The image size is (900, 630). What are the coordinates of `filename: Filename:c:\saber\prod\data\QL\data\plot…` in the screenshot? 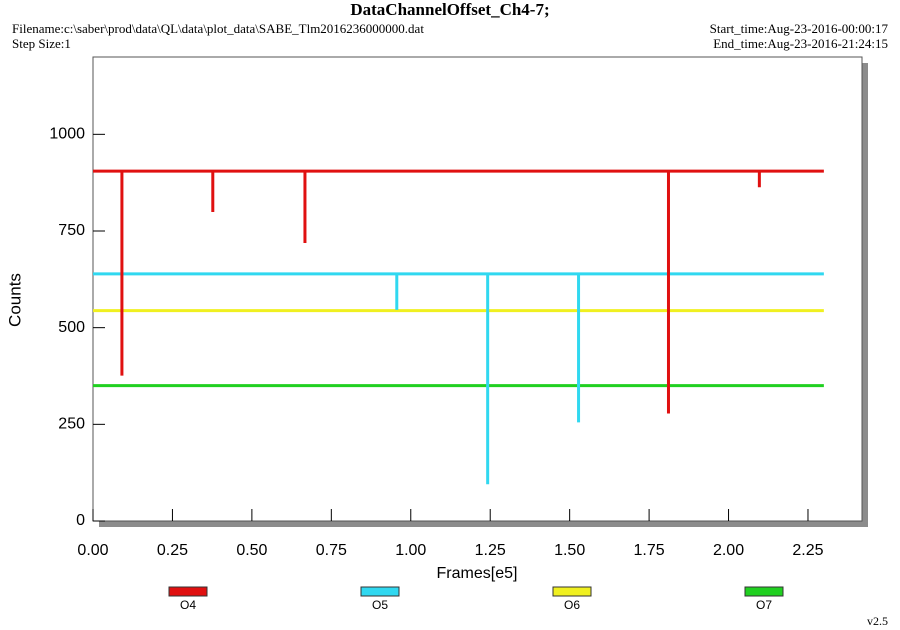 It's located at (218, 28).